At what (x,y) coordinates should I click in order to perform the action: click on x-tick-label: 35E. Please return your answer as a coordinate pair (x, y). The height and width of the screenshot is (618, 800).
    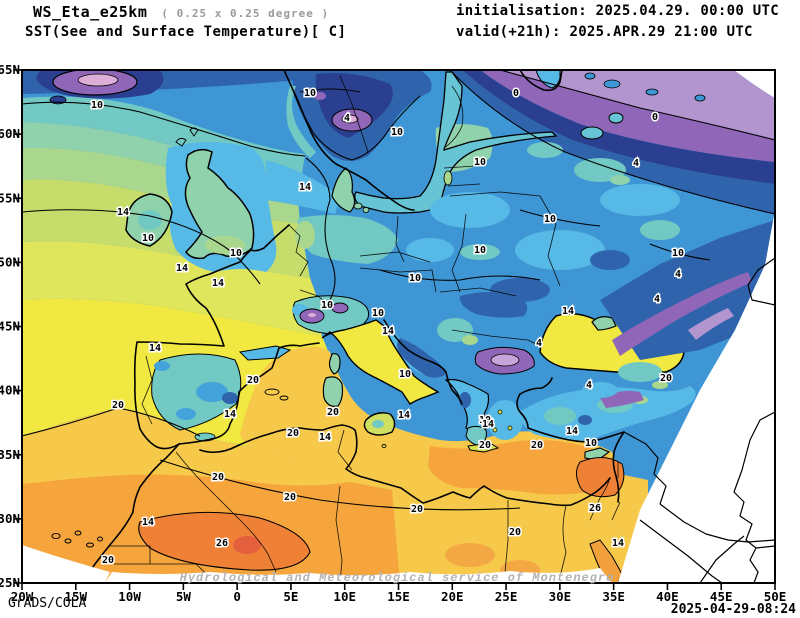
    Looking at the image, I should click on (613, 596).